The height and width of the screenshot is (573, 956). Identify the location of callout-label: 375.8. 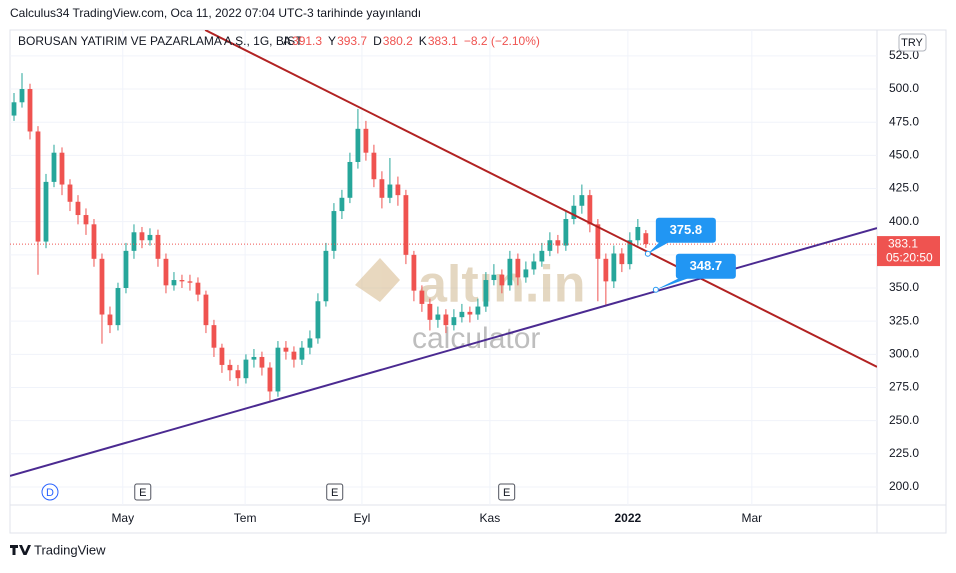
(686, 229).